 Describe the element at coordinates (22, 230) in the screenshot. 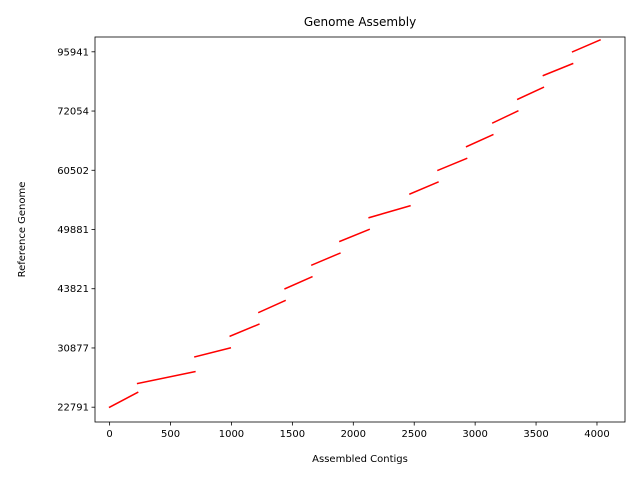

I see `y-axis-label: Reference Genome` at that location.